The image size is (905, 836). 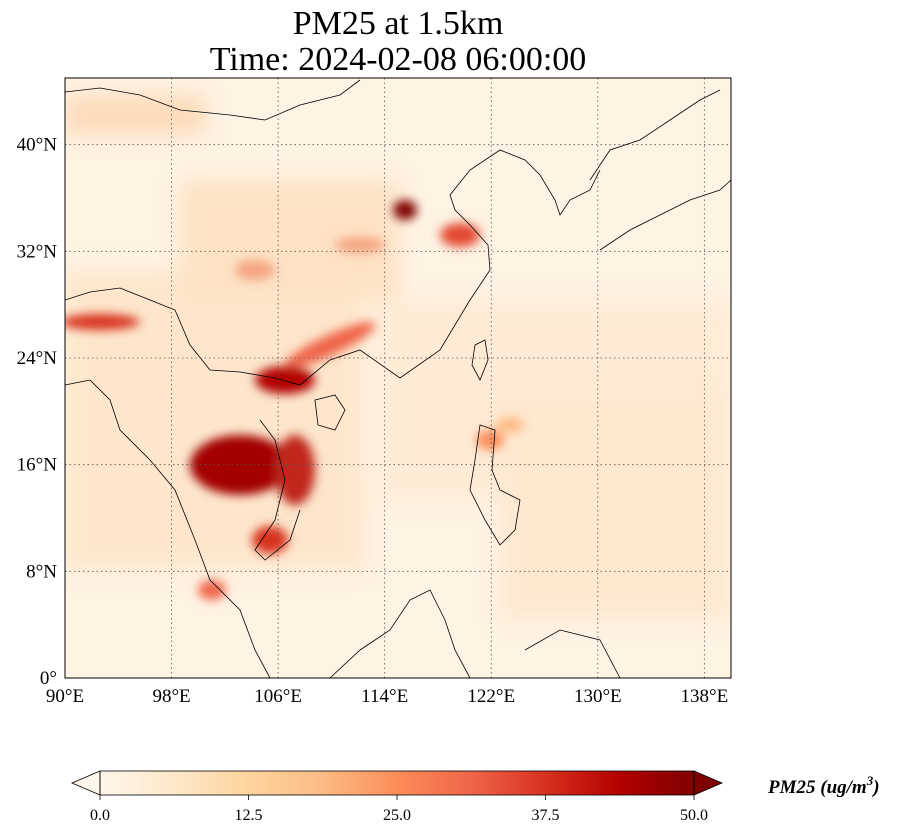 What do you see at coordinates (398, 23) in the screenshot?
I see `map-title-line1: PM25 at 1.5km` at bounding box center [398, 23].